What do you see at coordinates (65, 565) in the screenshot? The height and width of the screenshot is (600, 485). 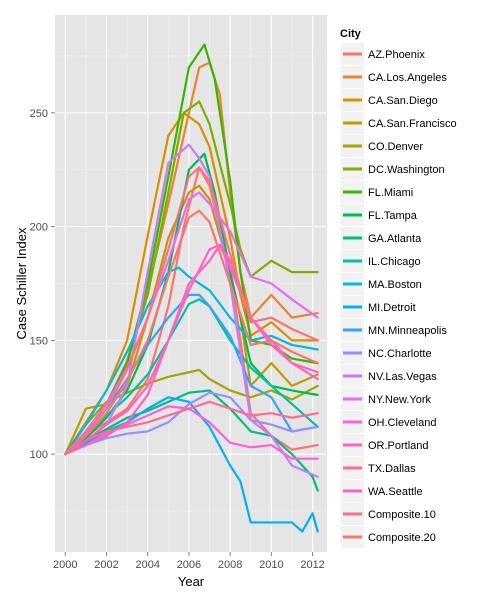 I see `x-tick-label: 2000` at bounding box center [65, 565].